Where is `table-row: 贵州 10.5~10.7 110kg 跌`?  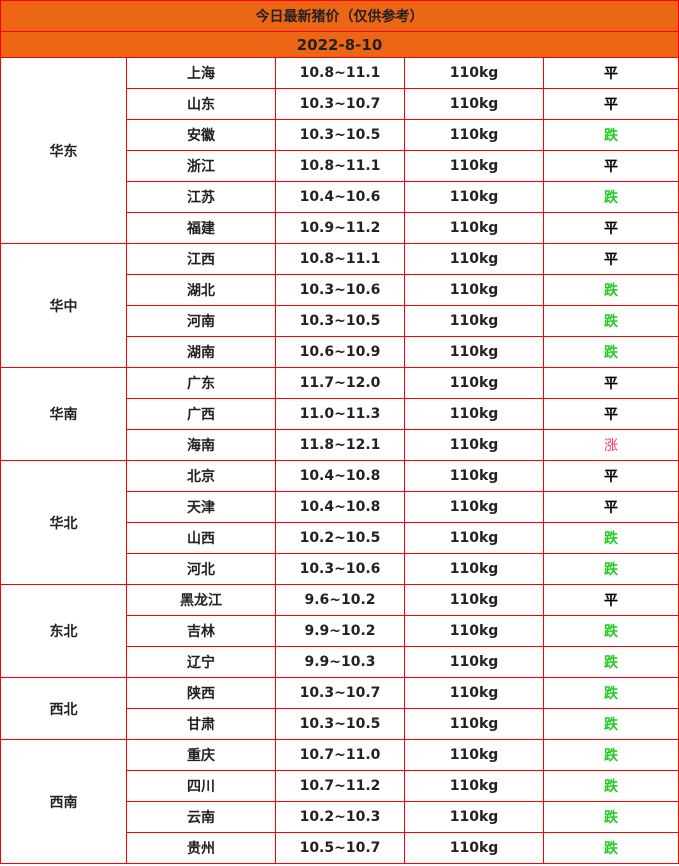 table-row: 贵州 10.5~10.7 110kg 跌 is located at coordinates (340, 848).